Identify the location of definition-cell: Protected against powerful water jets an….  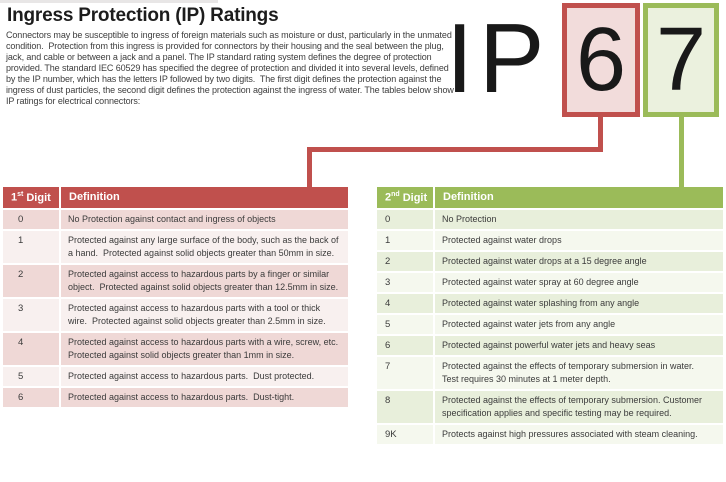
(579, 346).